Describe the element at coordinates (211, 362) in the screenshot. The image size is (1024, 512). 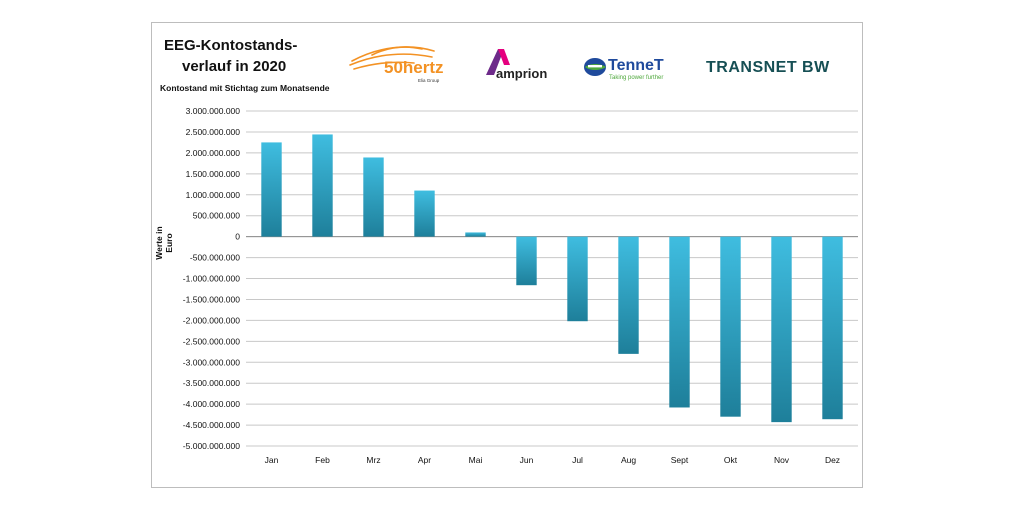
I see `y-tick-label: -3.000.000.000` at that location.